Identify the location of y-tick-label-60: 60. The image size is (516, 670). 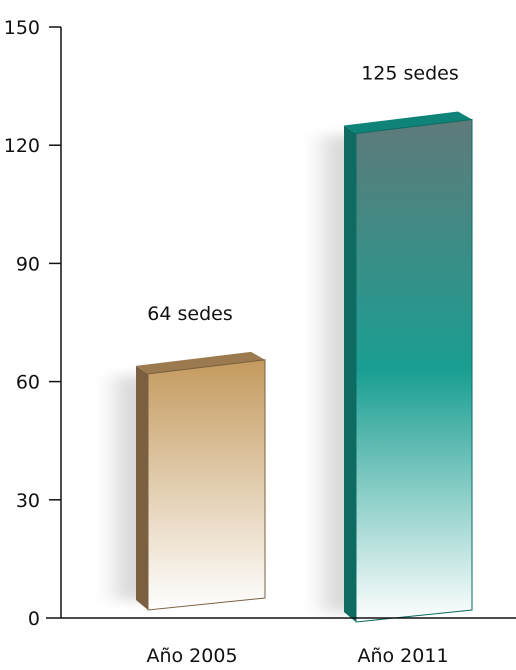
(28, 383).